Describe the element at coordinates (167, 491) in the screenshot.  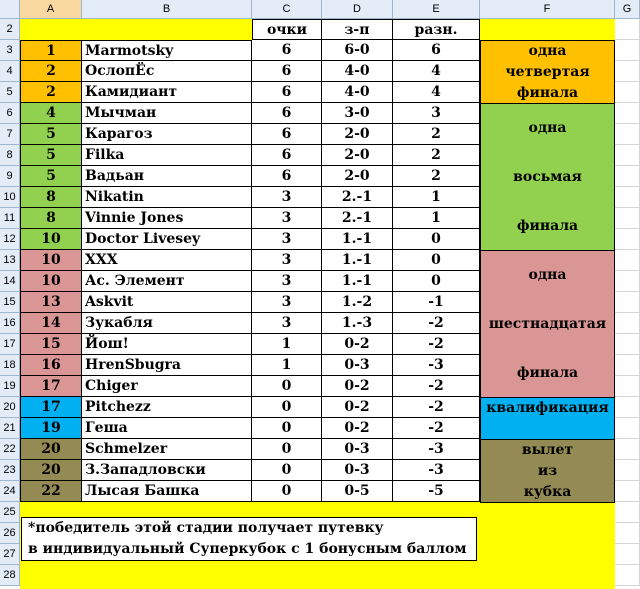
I see `cell-player-name: Лысая Башка` at that location.